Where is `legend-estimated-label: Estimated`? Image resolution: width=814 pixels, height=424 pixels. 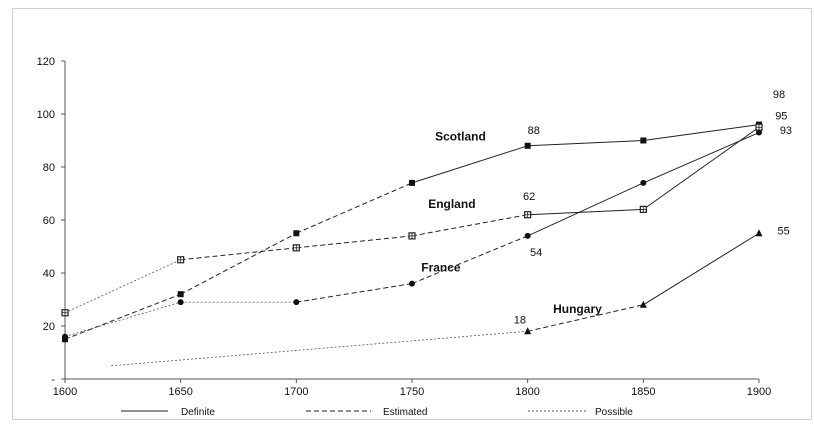
legend-estimated-label: Estimated is located at coordinates (405, 412).